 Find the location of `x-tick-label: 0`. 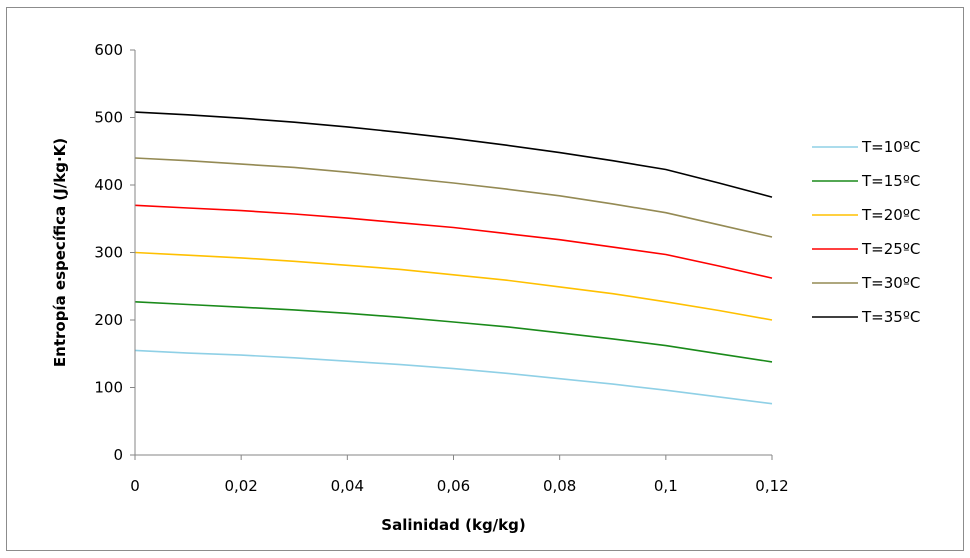

x-tick-label: 0 is located at coordinates (135, 486).